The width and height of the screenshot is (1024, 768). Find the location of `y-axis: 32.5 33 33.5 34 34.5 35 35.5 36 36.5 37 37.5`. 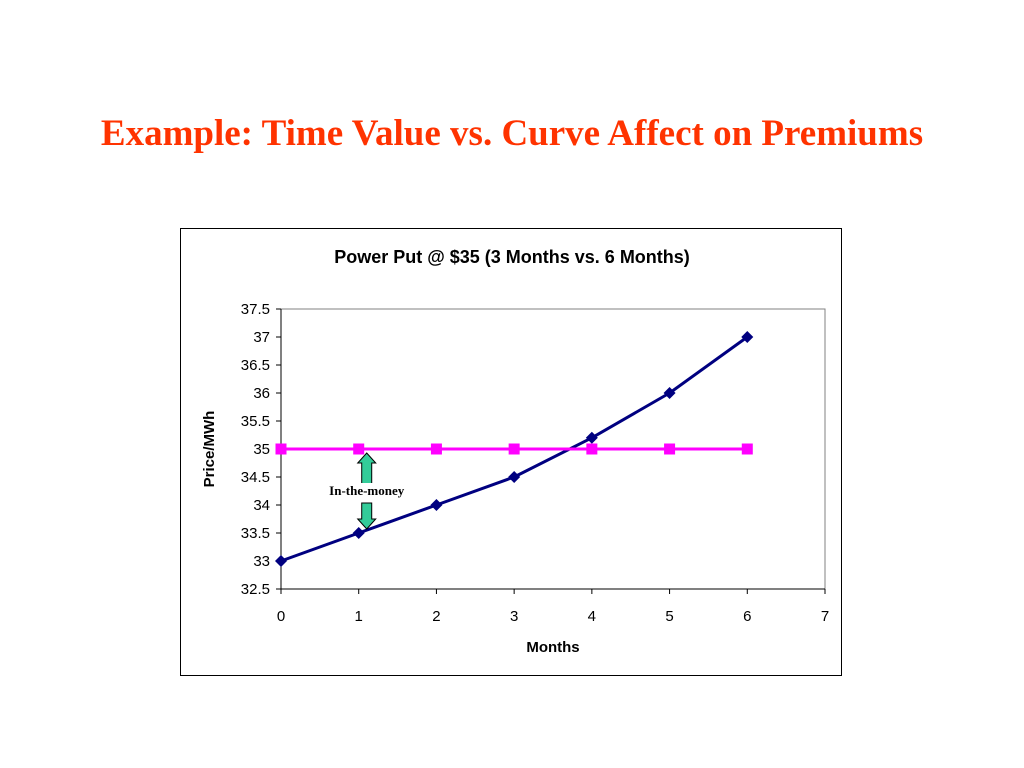

y-axis: 32.5 33 33.5 34 34.5 35 35.5 36 36.5 37 37.5 is located at coordinates (261, 449).